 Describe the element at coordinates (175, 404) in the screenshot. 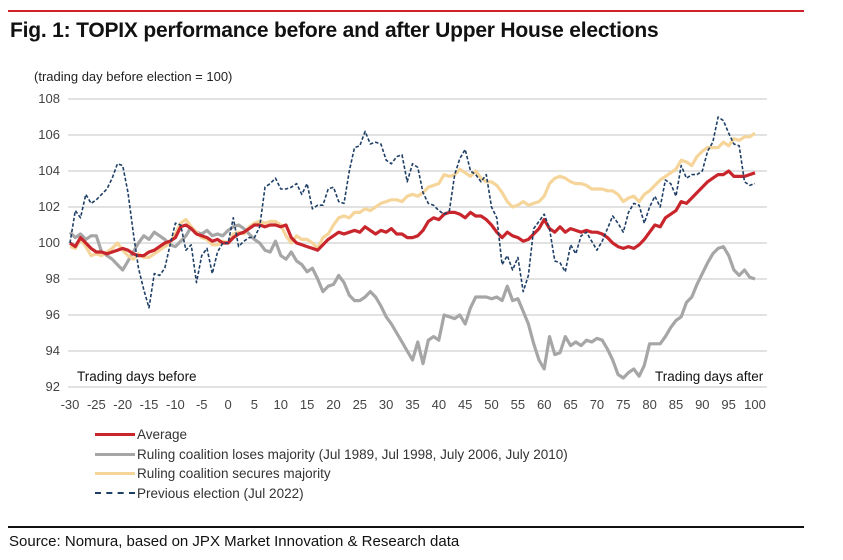

I see `x-tick-label: -10` at that location.